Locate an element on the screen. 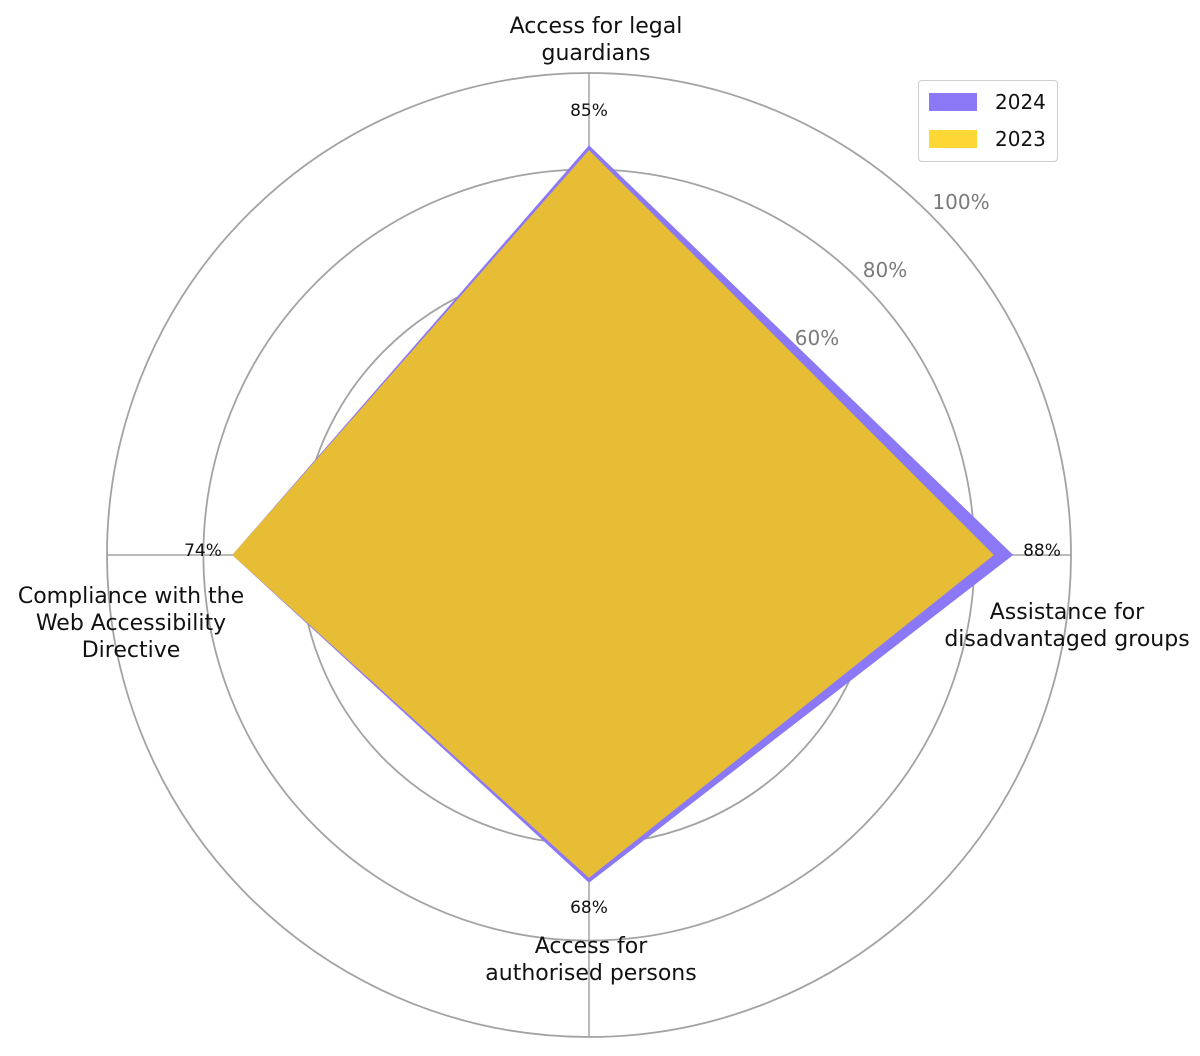 The height and width of the screenshot is (1056, 1200). axis-label-1-line-1: Access for legal is located at coordinates (596, 26).